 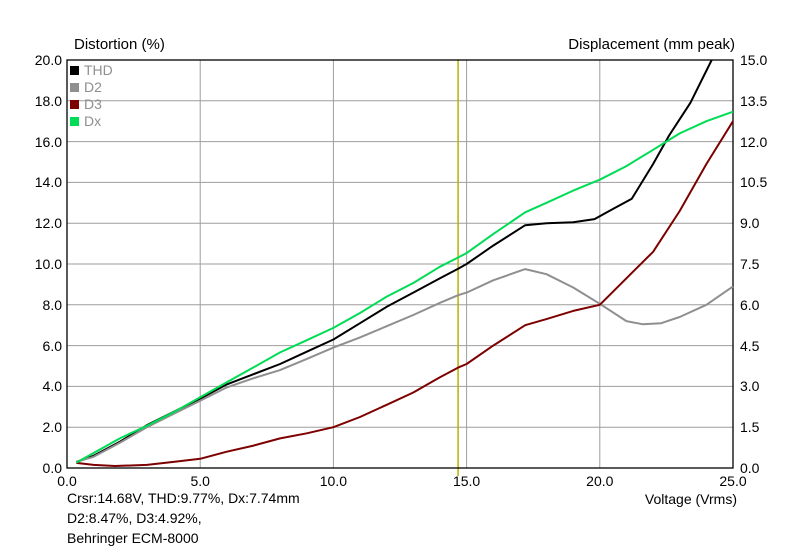 I want to click on legend: THD D2 D3 Dx, so click(x=91, y=96).